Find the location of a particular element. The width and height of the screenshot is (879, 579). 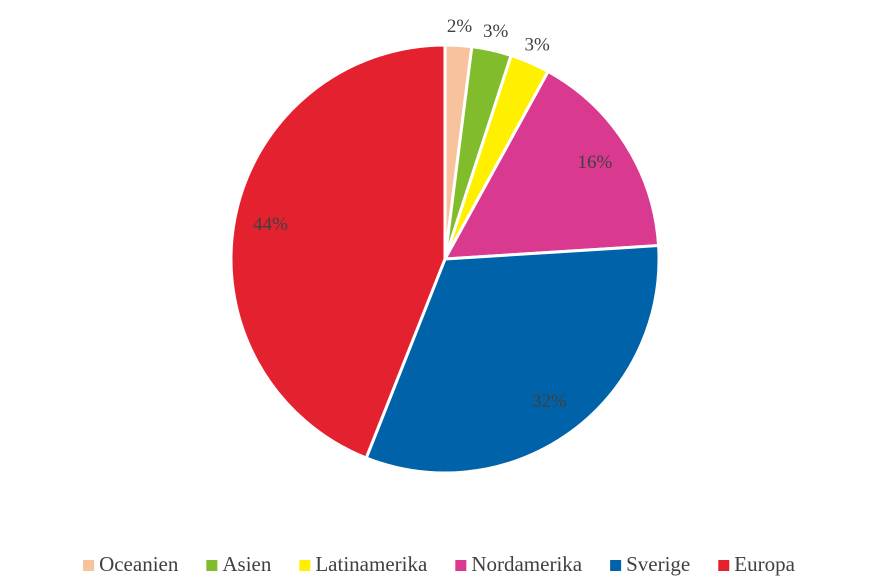

data-label: 2% is located at coordinates (460, 26).